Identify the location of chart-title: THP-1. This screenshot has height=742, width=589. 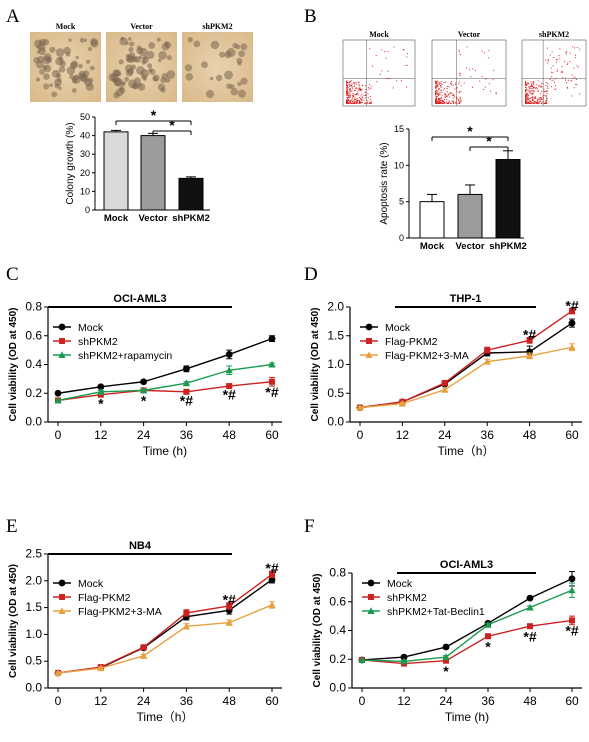
(466, 299).